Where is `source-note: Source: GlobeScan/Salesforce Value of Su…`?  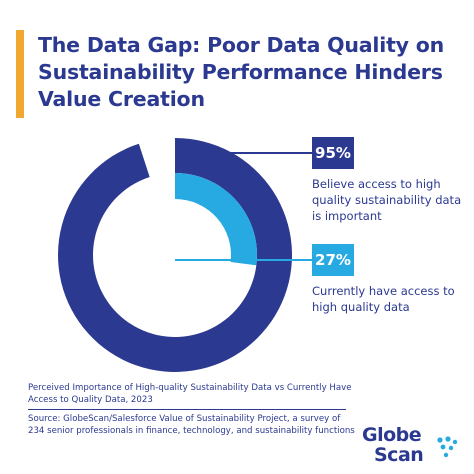 source-note: Source: GlobeScan/Salesforce Value of Su… is located at coordinates (191, 425).